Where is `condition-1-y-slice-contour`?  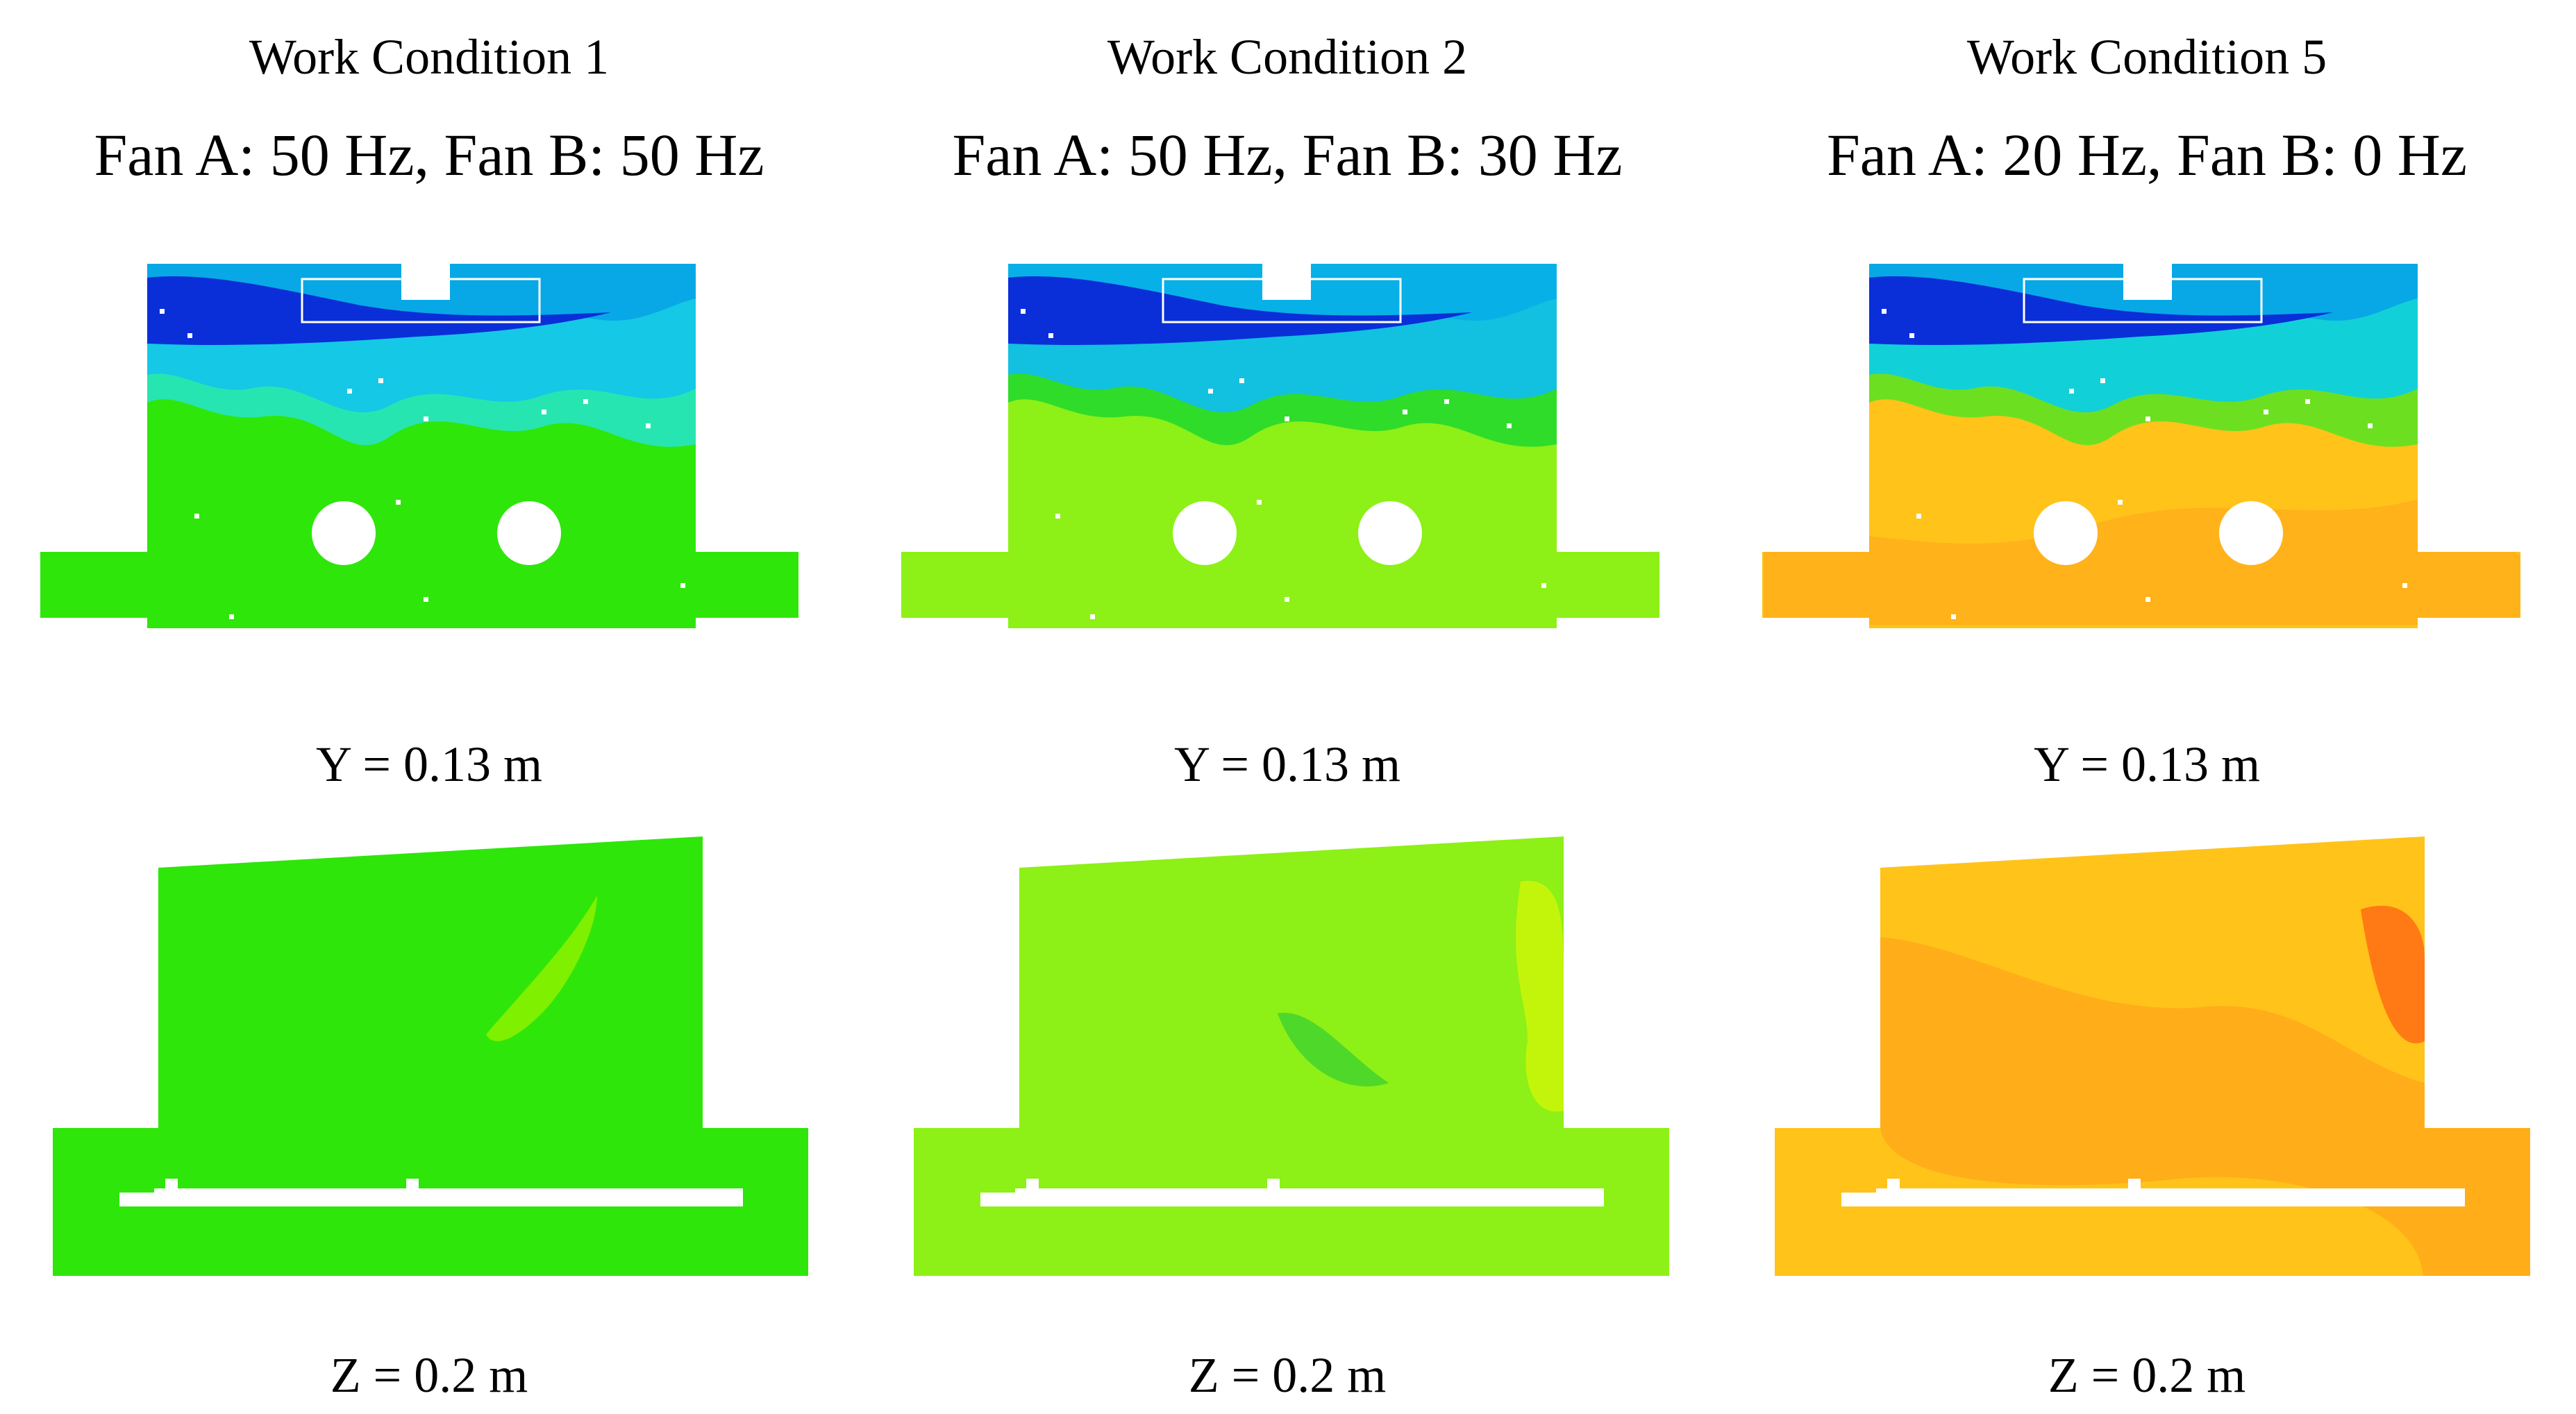 condition-1-y-slice-contour is located at coordinates (419, 446).